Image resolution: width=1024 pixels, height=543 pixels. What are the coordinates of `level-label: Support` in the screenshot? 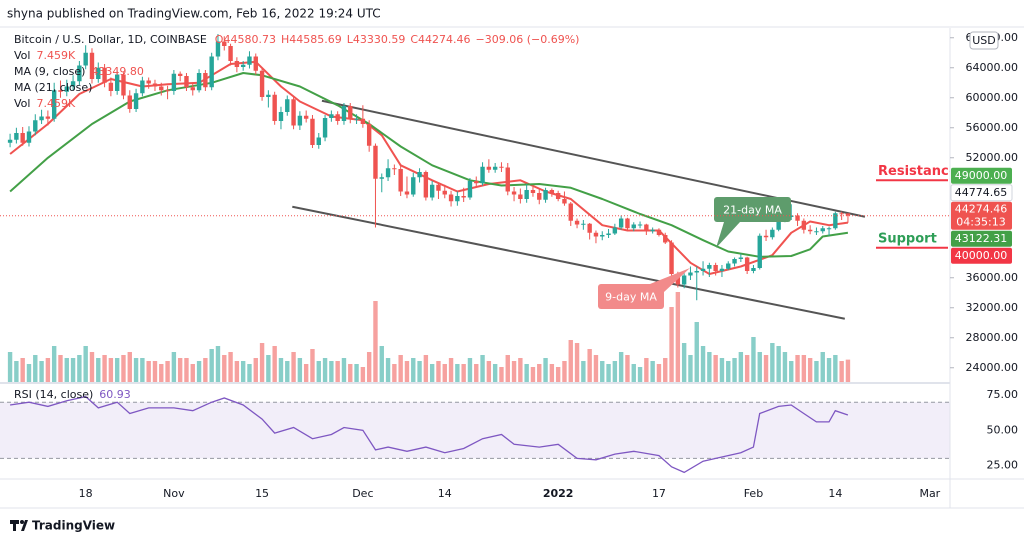 It's located at (907, 238).